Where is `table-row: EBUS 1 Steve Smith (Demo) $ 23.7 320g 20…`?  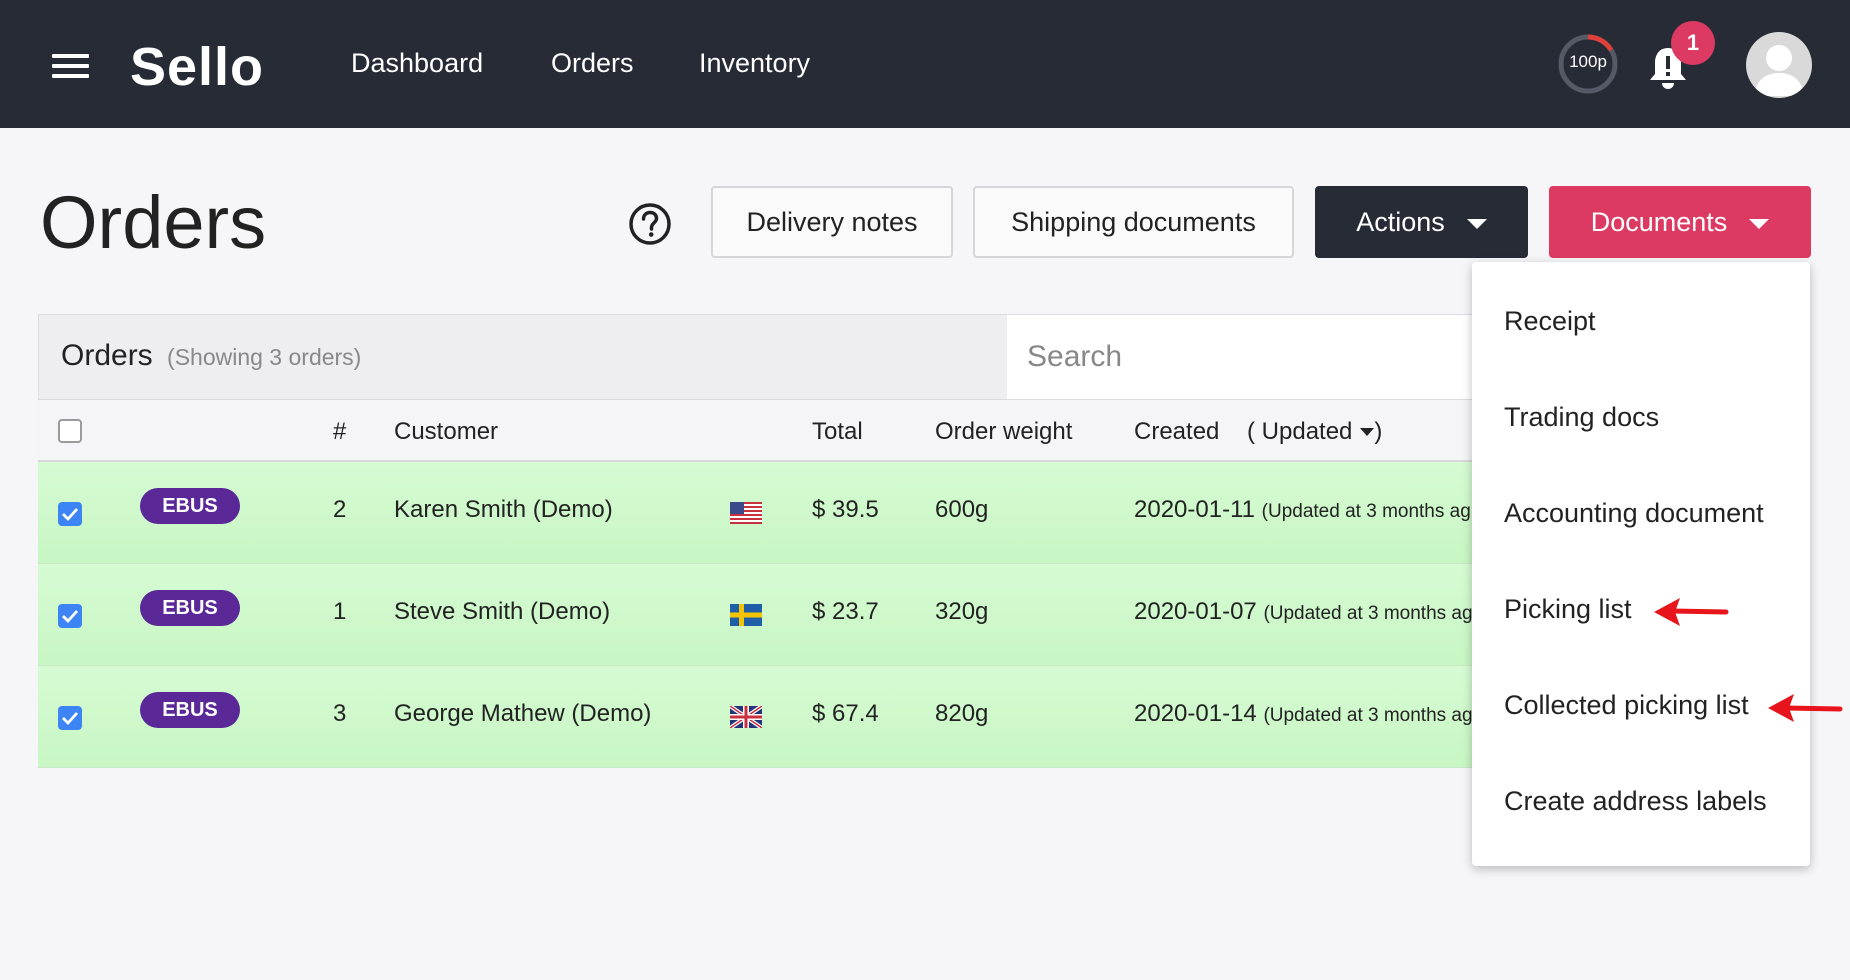 table-row: EBUS 1 Steve Smith (Demo) $ 23.7 320g 20… is located at coordinates (758, 615).